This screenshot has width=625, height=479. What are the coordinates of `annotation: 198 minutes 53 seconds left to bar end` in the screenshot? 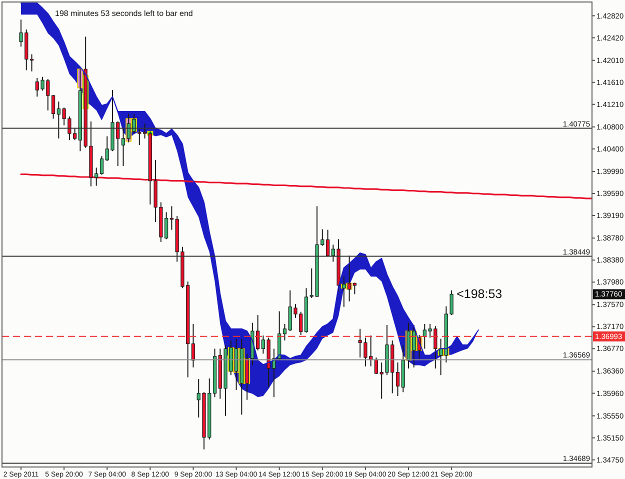 It's located at (124, 13).